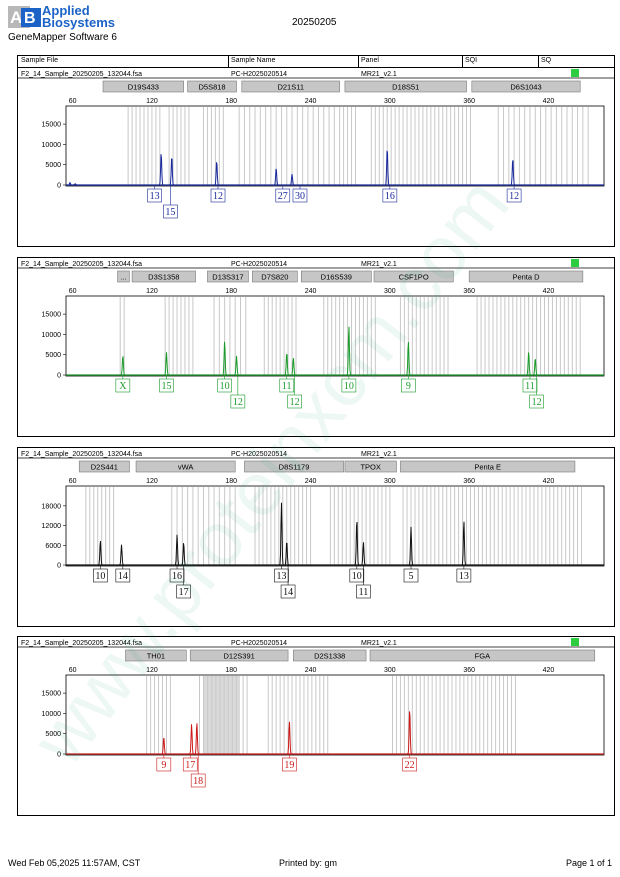 Image resolution: width=620 pixels, height=877 pixels. What do you see at coordinates (74, 863) in the screenshot?
I see `footer-date: Wed Feb 05,2025 11:57AM, CST` at bounding box center [74, 863].